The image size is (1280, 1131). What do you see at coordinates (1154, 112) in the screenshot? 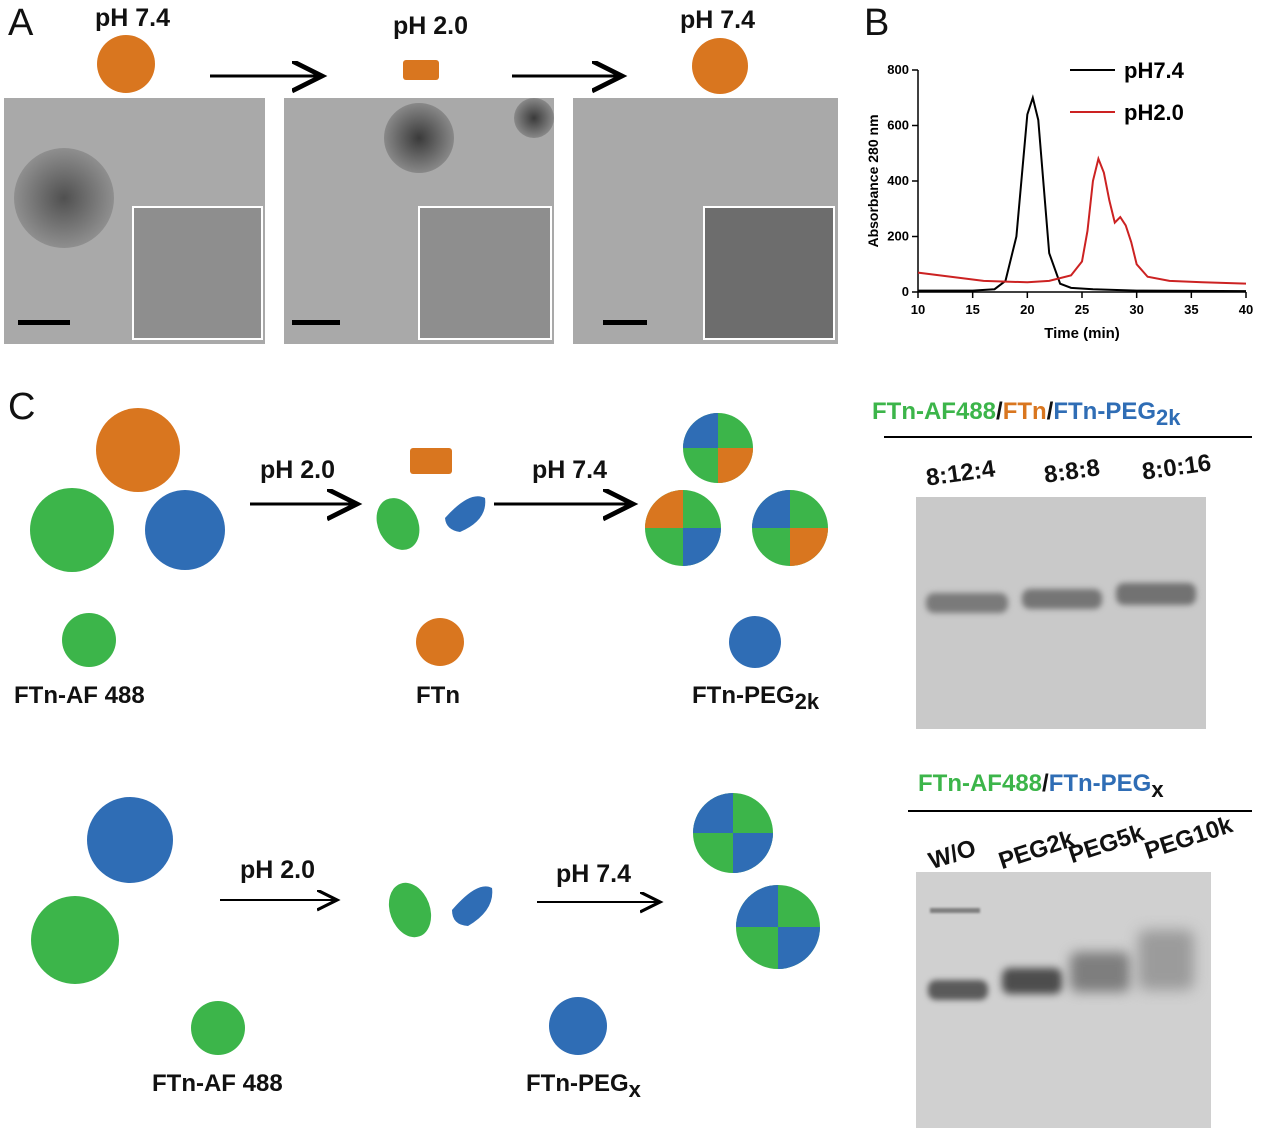
I see `legend-label: pH2.0` at bounding box center [1154, 112].